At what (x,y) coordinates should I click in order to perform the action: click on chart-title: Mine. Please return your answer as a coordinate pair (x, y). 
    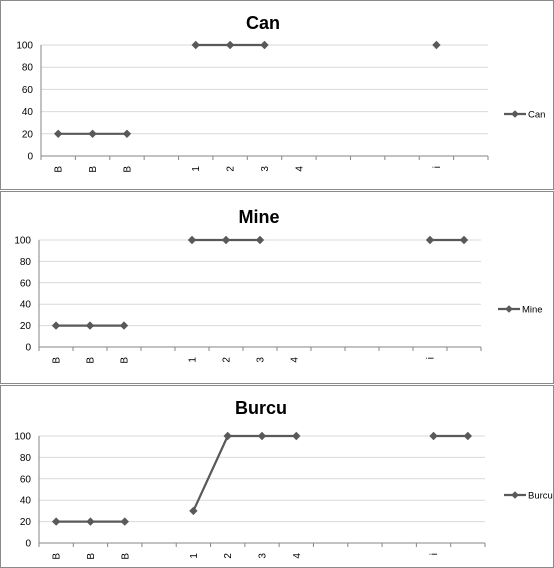
    Looking at the image, I should click on (258, 217).